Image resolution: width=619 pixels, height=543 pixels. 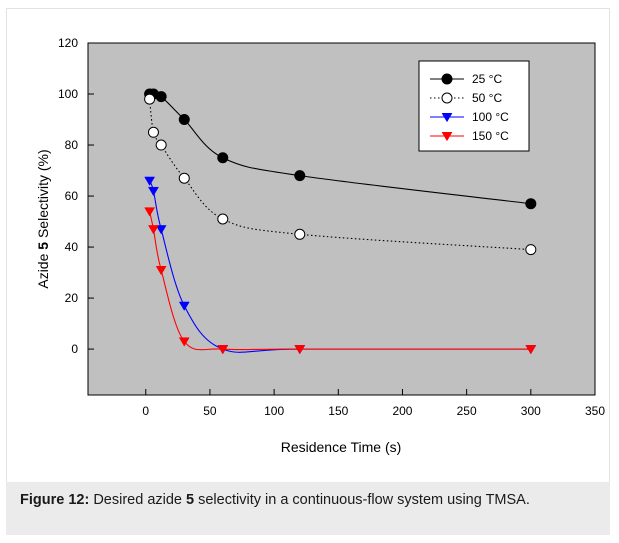 I want to click on x-tick-label: 350, so click(x=595, y=411).